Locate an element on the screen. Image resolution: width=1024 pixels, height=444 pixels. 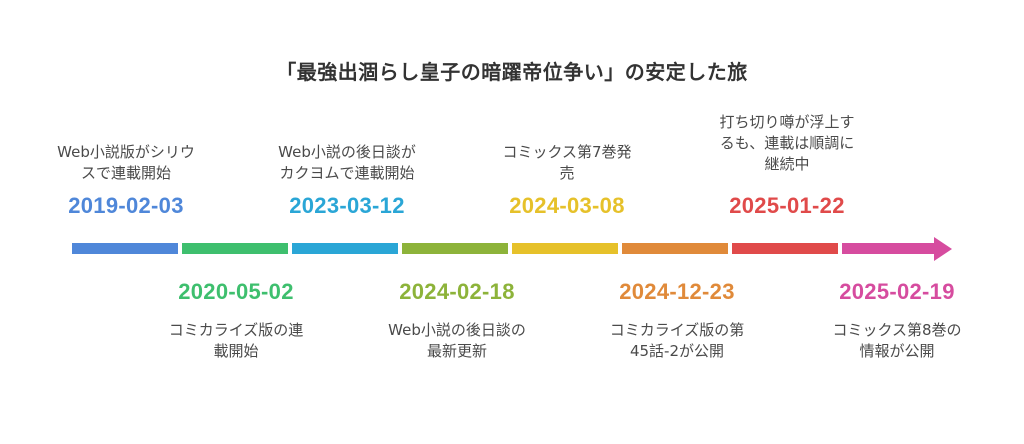
event-1-desc-line2: スで連載開始 is located at coordinates (125, 173).